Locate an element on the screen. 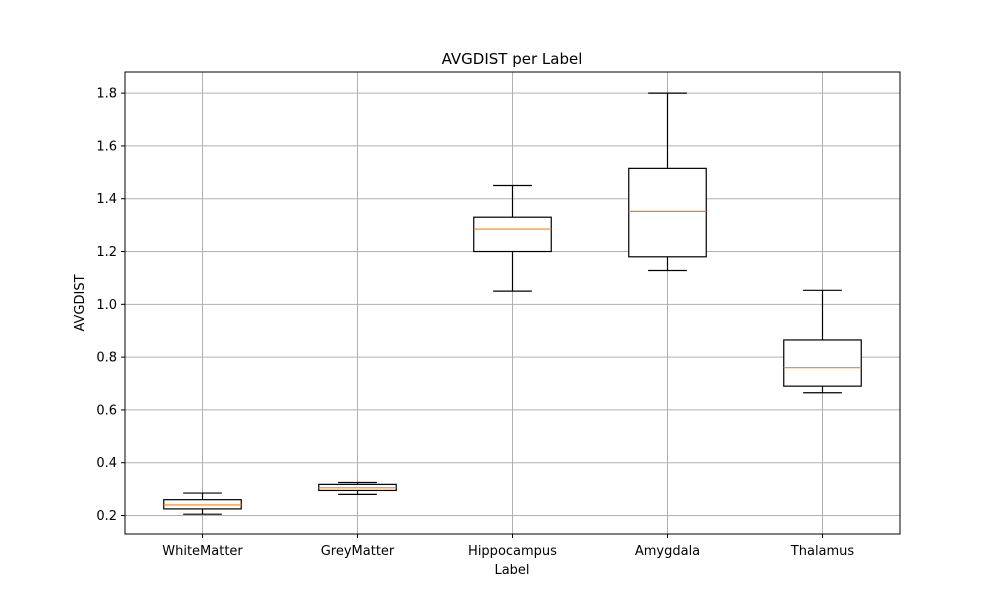 The height and width of the screenshot is (604, 1000). y-tick-label: 1.4 is located at coordinates (106, 199).